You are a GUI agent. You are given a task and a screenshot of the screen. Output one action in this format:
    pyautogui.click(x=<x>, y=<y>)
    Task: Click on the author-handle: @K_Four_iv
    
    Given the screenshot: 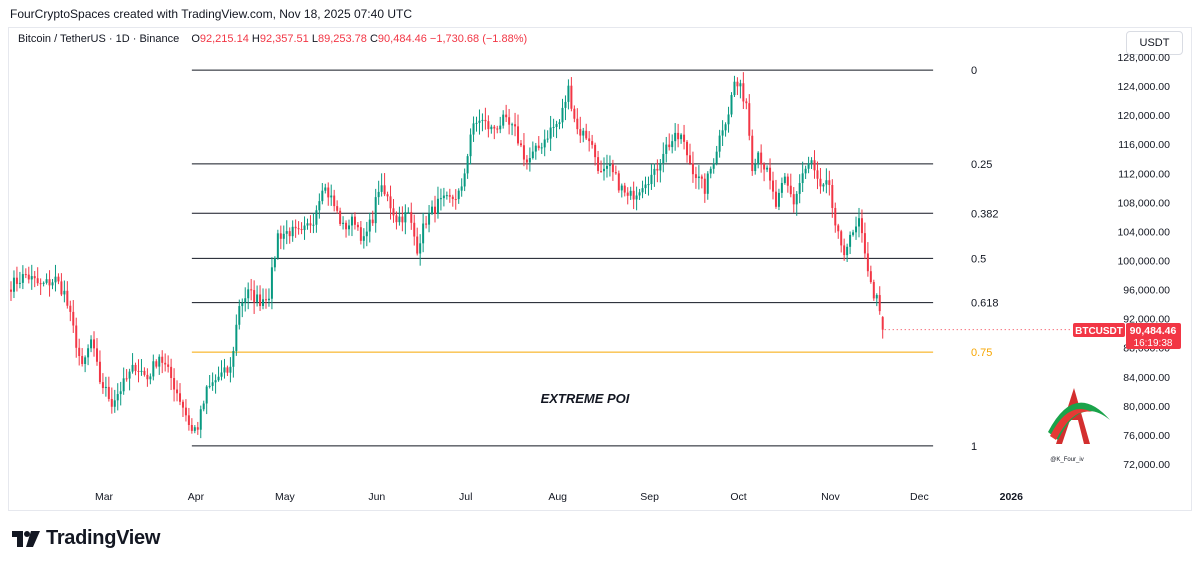 What is the action you would take?
    pyautogui.click(x=1066, y=460)
    